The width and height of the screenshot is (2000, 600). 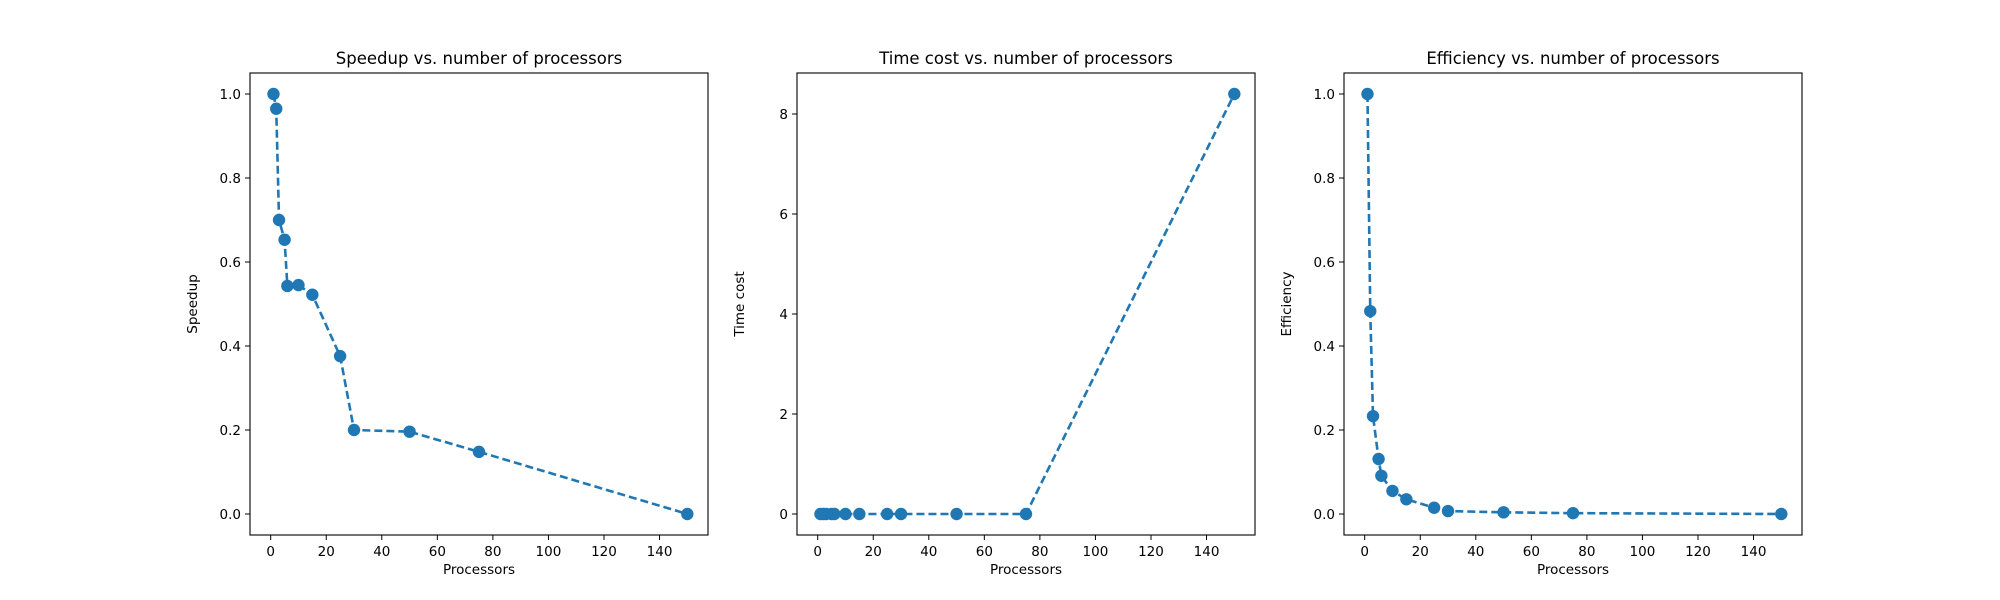 What do you see at coordinates (783, 115) in the screenshot?
I see `y-tick-label: 8` at bounding box center [783, 115].